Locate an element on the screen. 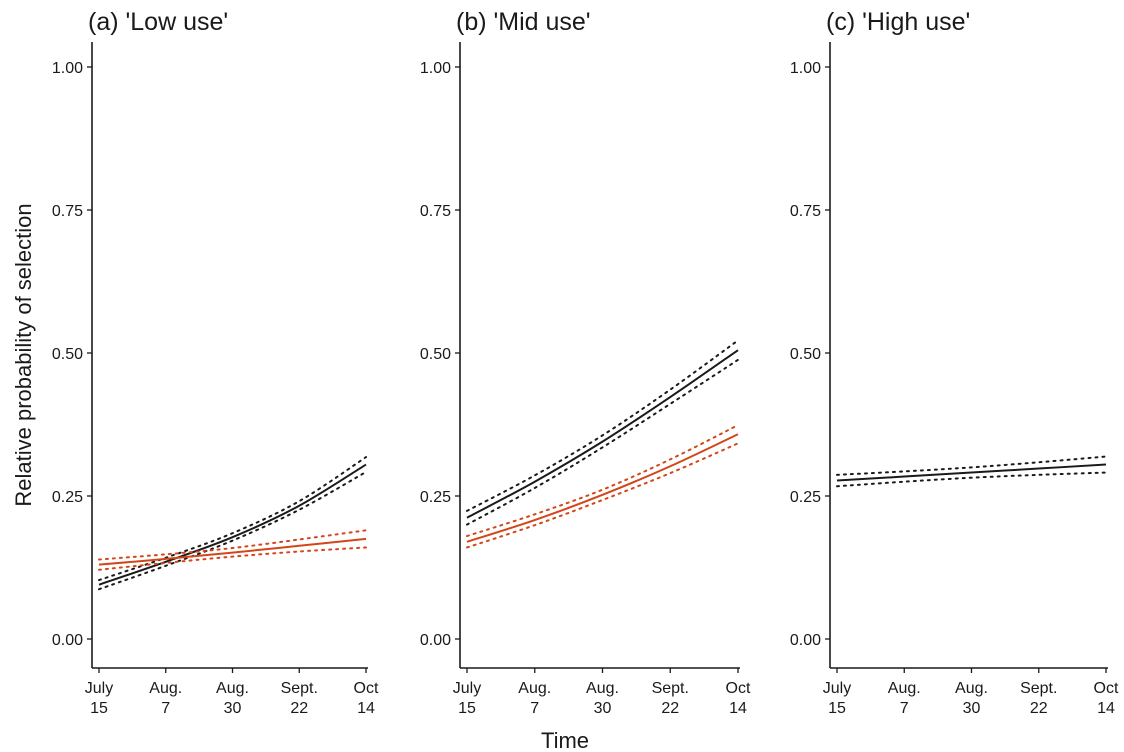  panel-title: (b) 'Mid use' is located at coordinates (523, 22).